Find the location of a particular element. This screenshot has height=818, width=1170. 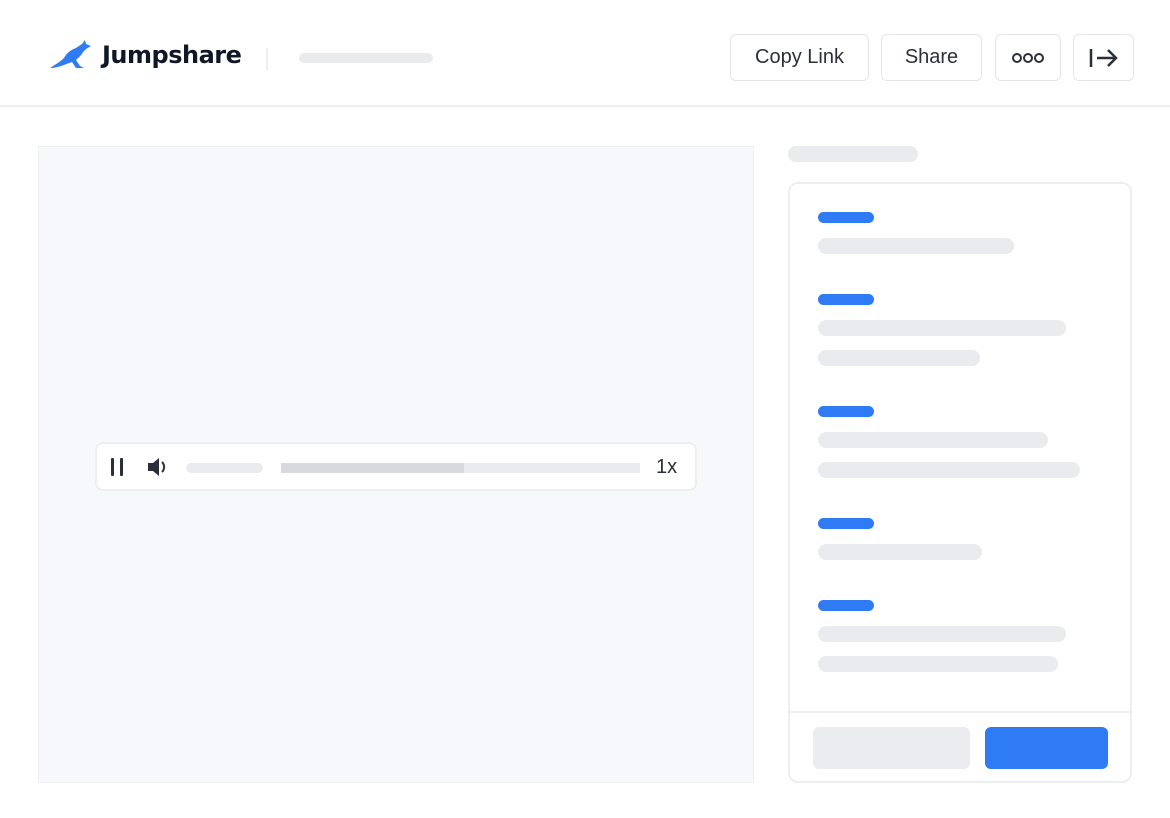

pause-icon is located at coordinates (117, 467).